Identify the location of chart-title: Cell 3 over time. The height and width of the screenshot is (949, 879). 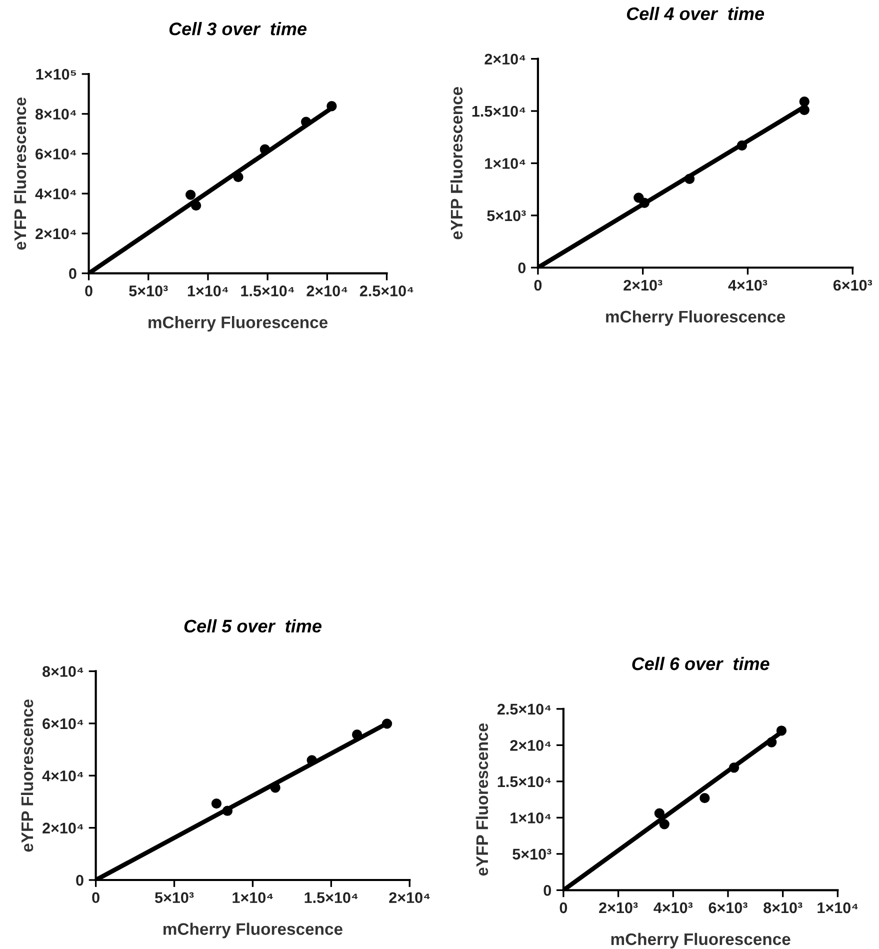
(238, 29).